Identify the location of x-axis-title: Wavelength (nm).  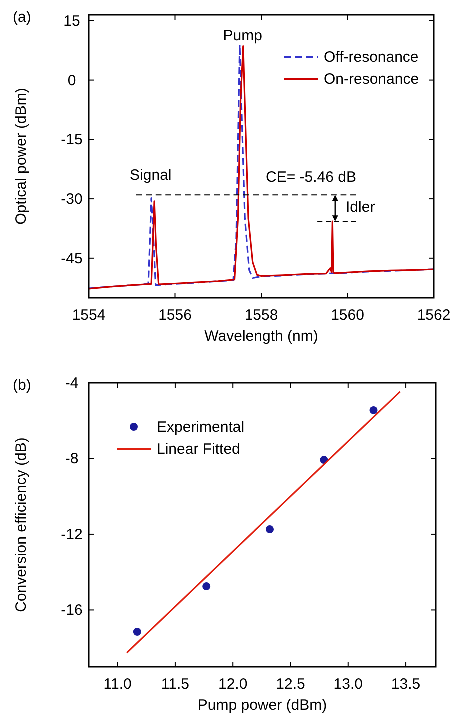
(261, 336).